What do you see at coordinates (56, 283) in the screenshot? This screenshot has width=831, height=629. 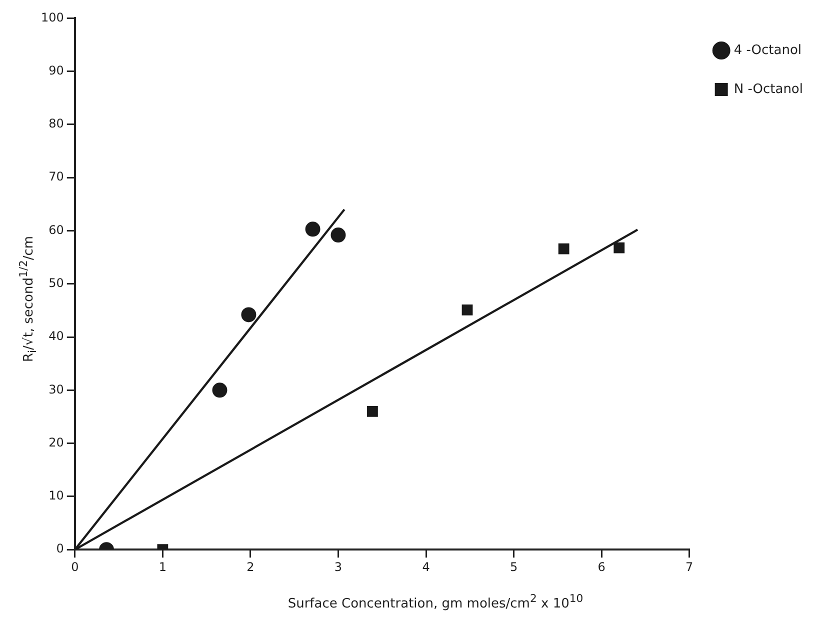 I see `y-tick-label: 50` at bounding box center [56, 283].